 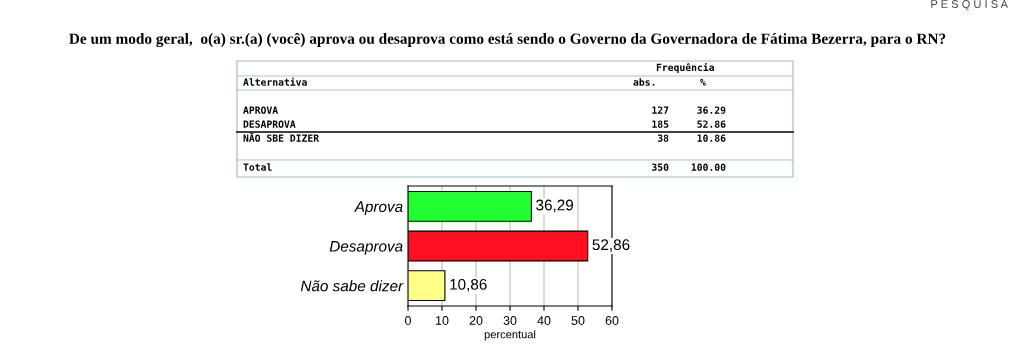 What do you see at coordinates (660, 167) in the screenshot?
I see `text: 350` at bounding box center [660, 167].